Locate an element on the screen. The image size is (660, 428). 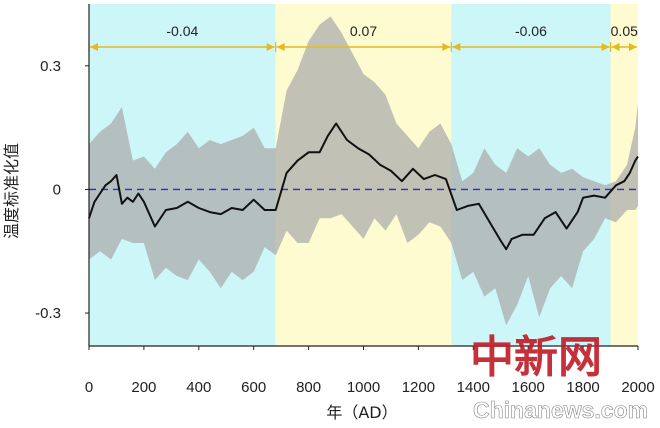
x-axis-title: 年（AD） is located at coordinates (361, 412).